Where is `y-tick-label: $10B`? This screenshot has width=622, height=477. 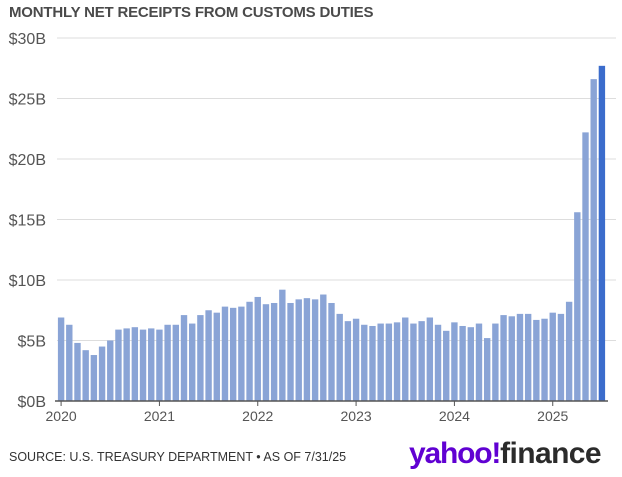
y-tick-label: $10B is located at coordinates (27, 281).